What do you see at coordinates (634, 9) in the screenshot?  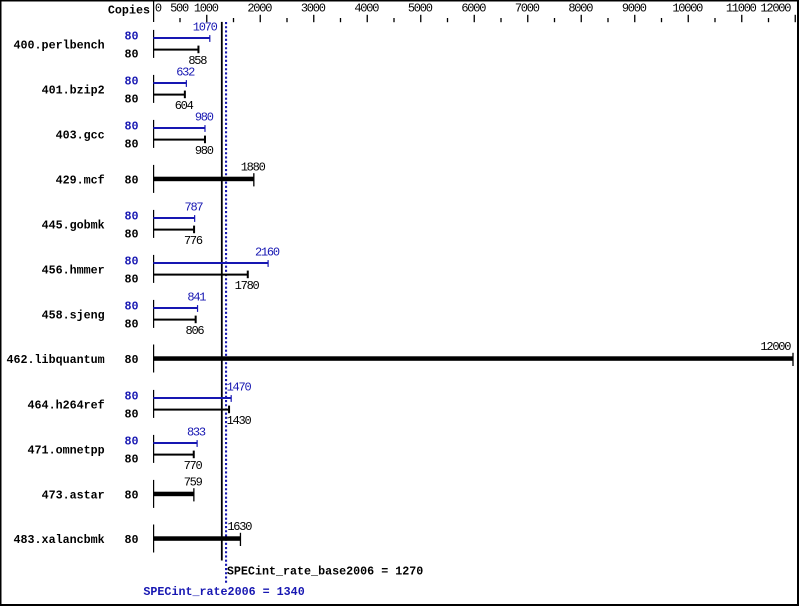 I see `svg-text: 9000` at bounding box center [634, 9].